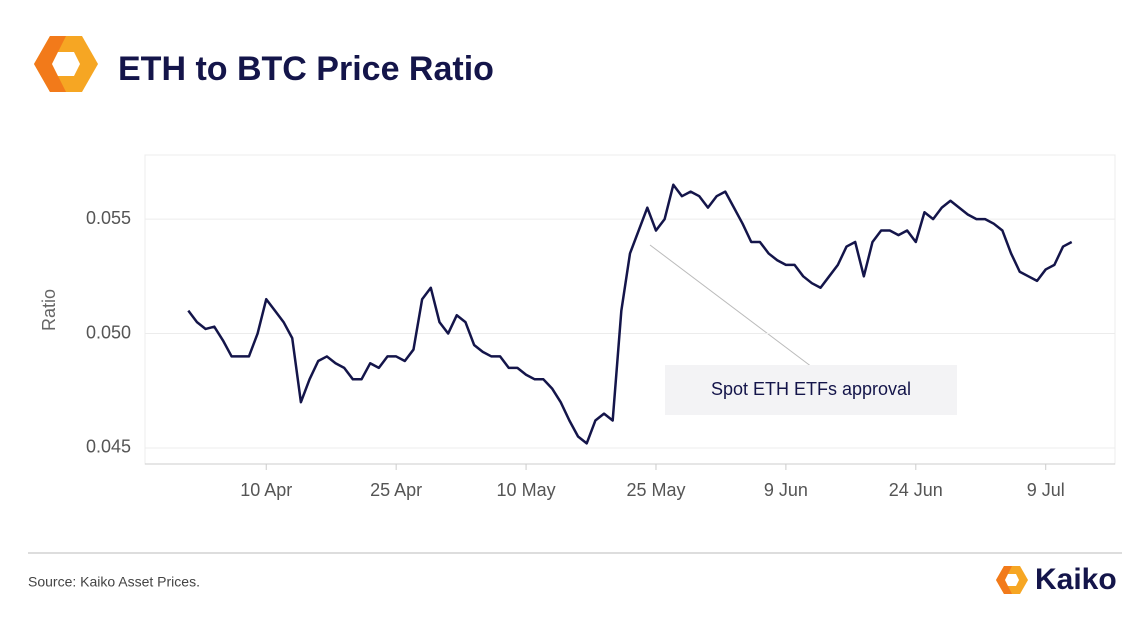  Describe the element at coordinates (114, 582) in the screenshot. I see `source: Source: Kaiko Asset Prices.` at that location.